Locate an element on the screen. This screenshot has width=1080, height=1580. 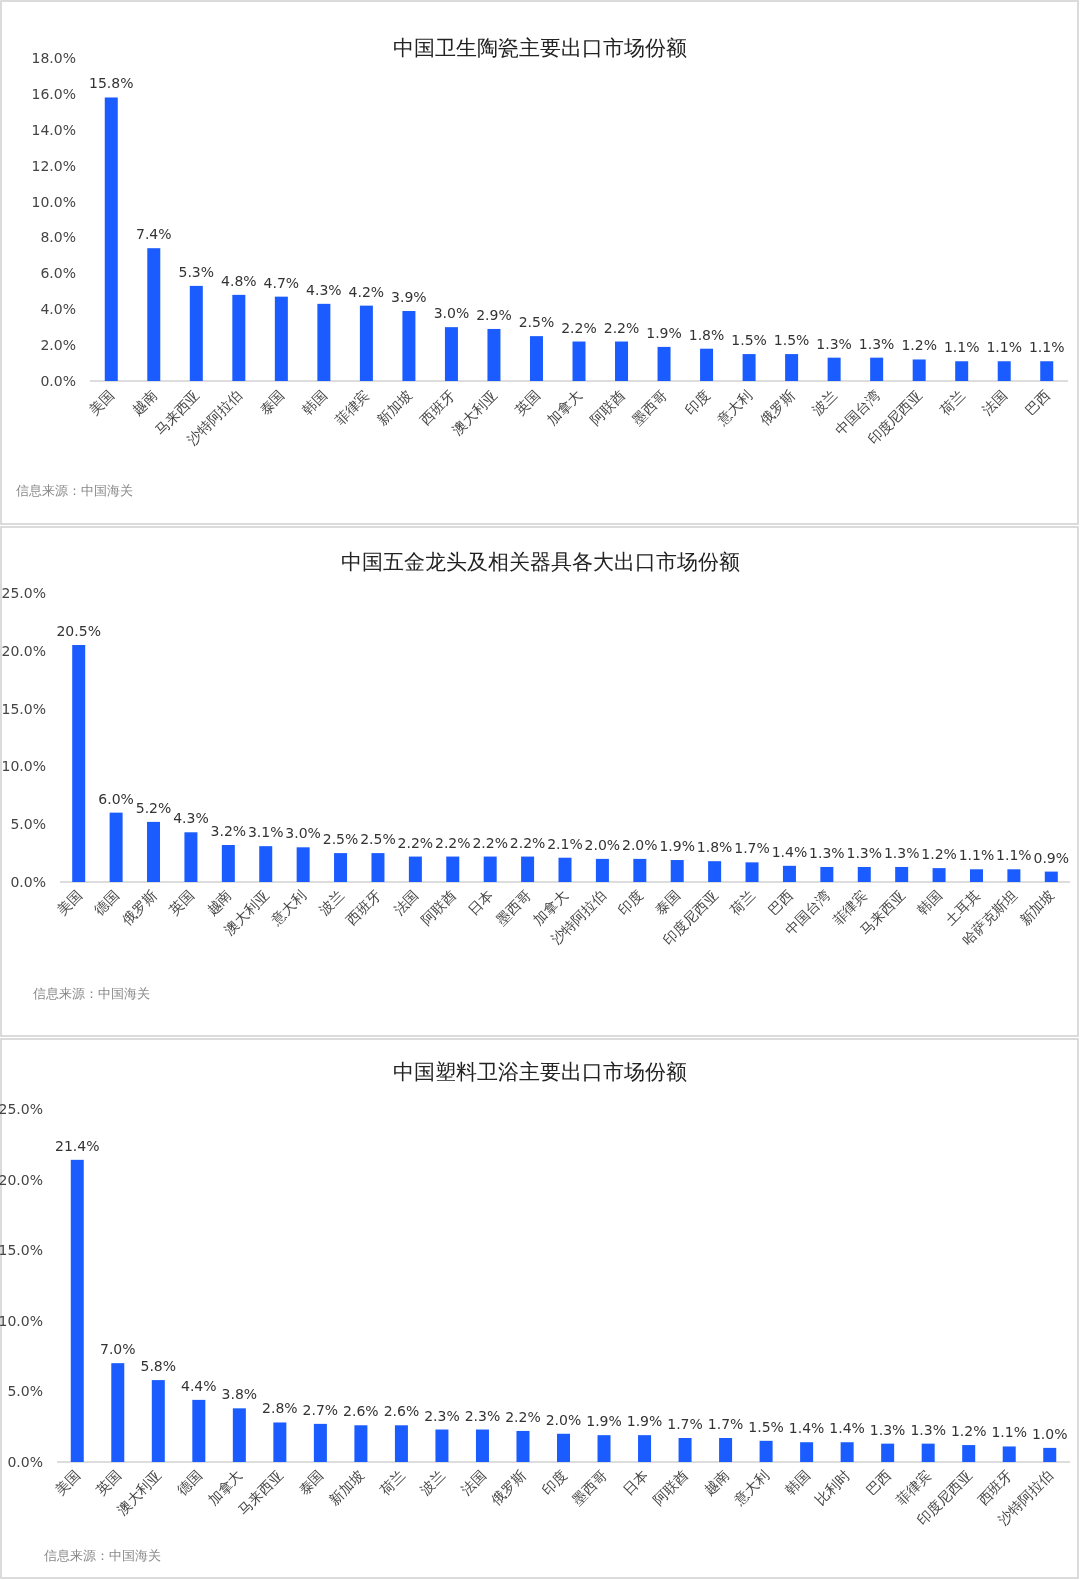
x-tick-label: 越南 is located at coordinates (716, 1482).